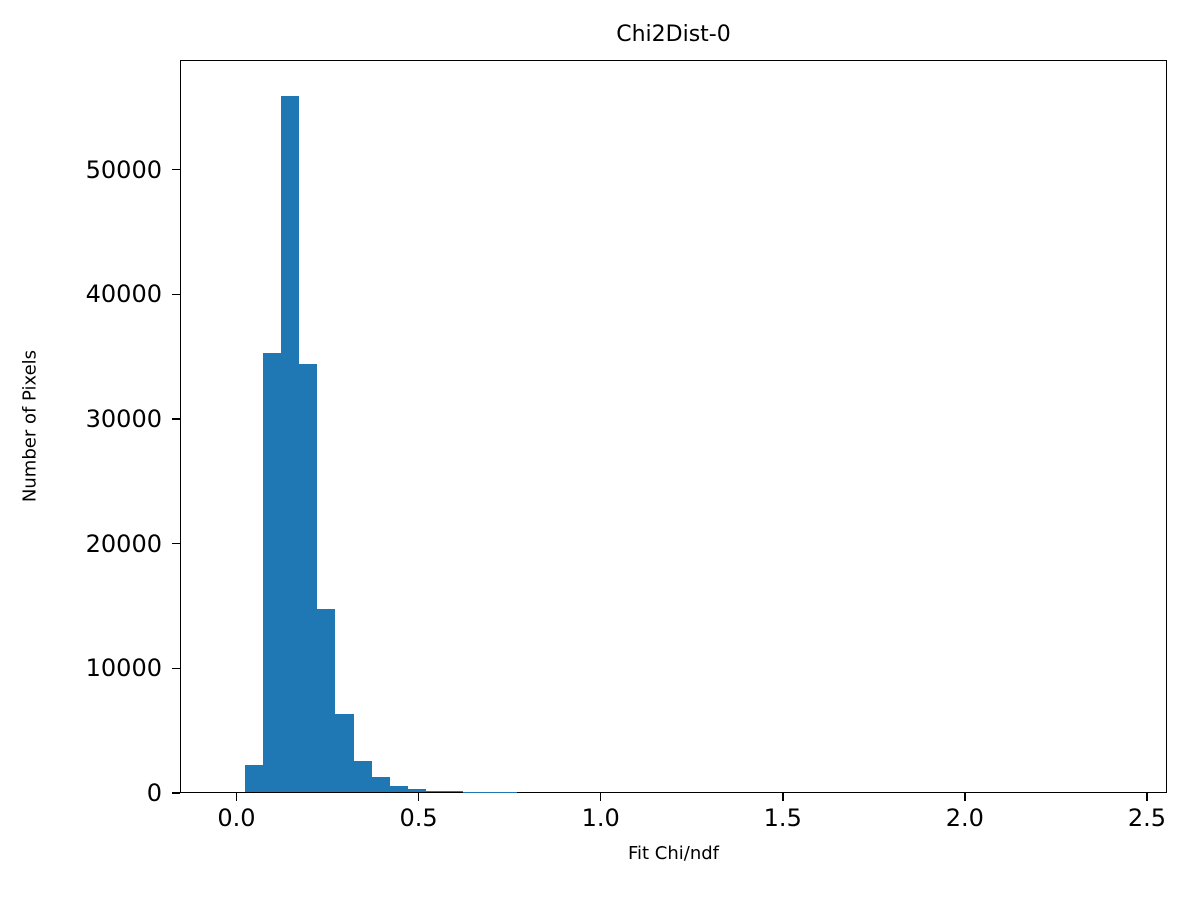  I want to click on x-tick-label: 0.0, so click(236, 818).